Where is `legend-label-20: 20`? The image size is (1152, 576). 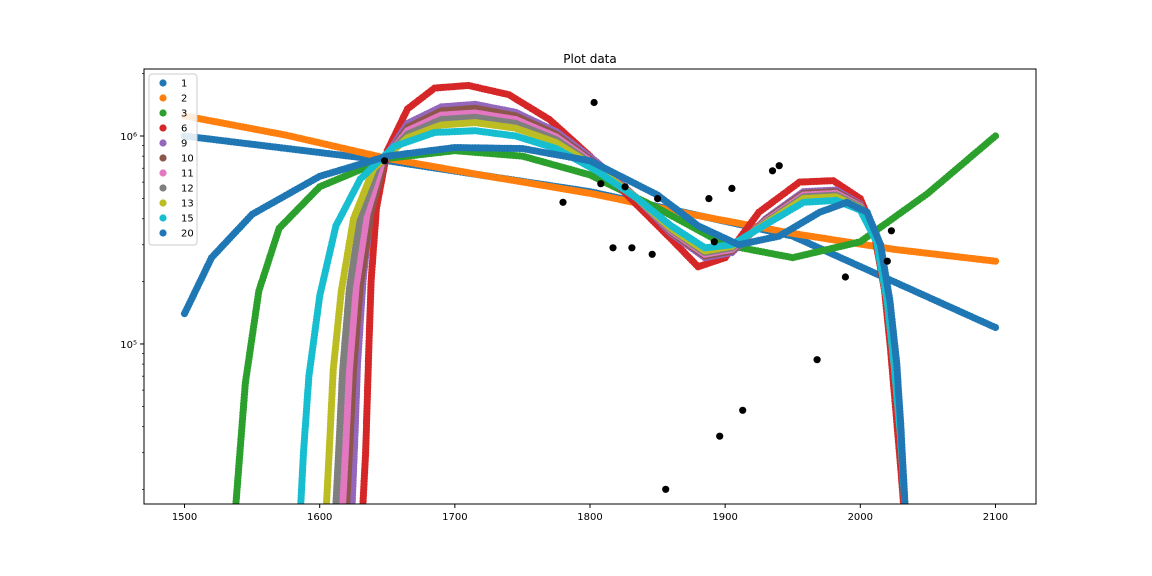 legend-label-20: 20 is located at coordinates (187, 234).